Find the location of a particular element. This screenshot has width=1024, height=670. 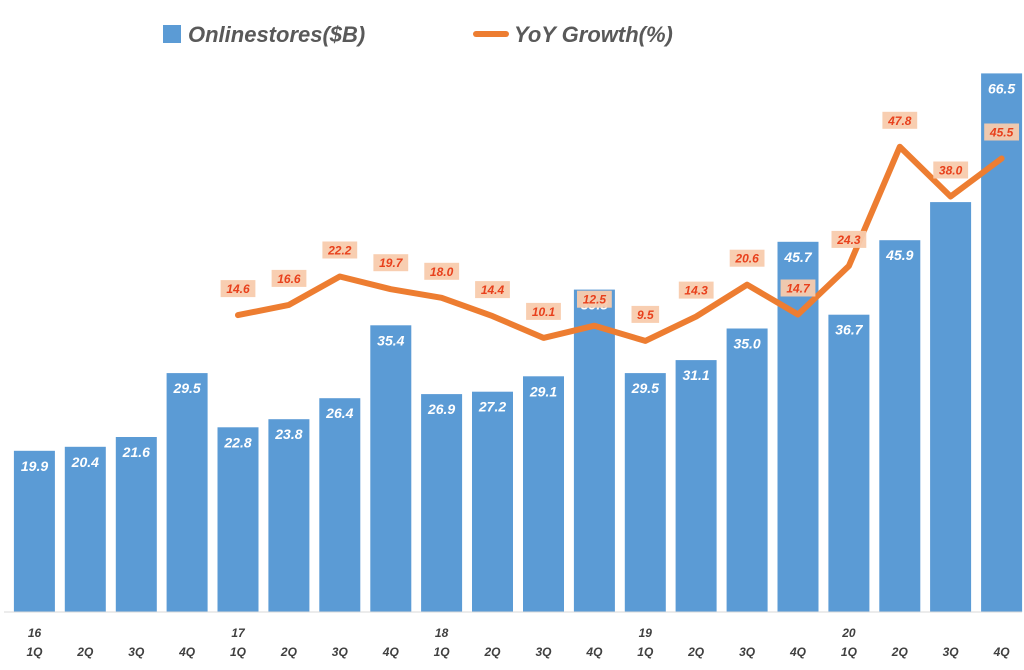

growth-label-2: 22.2 is located at coordinates (340, 250).